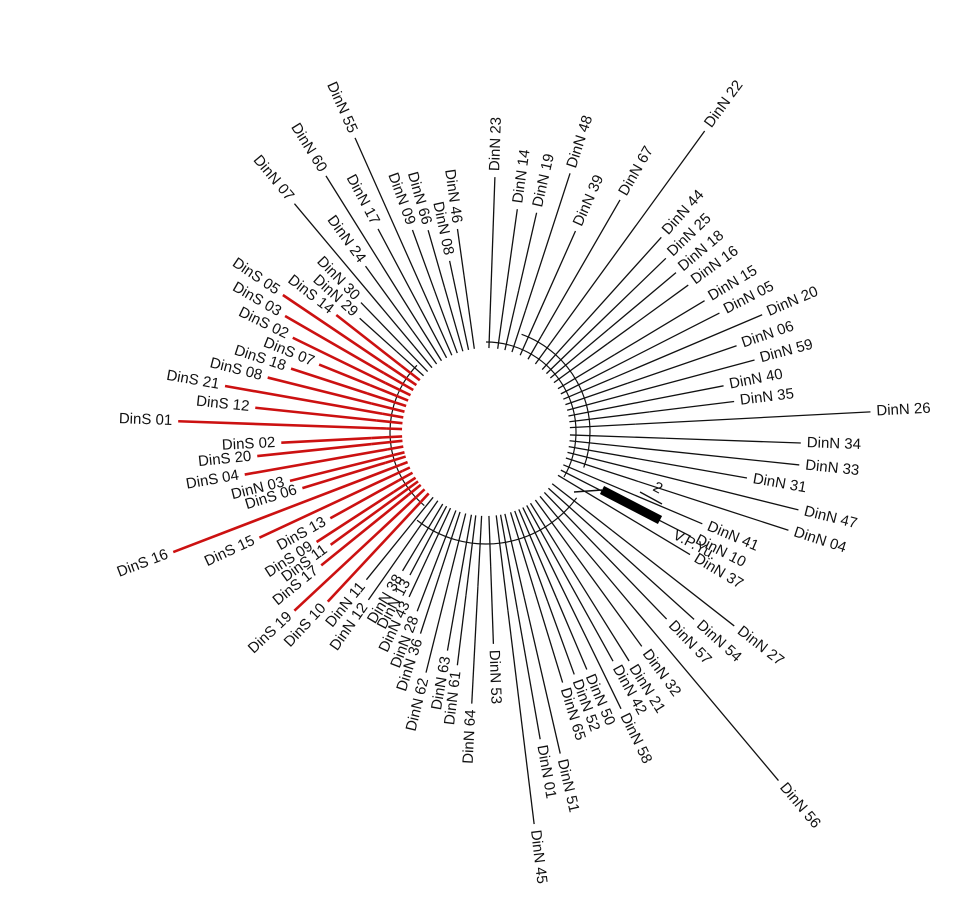  What do you see at coordinates (646, 521) in the screenshot?
I see `root-outgroup: 2 V.P.Yu.` at bounding box center [646, 521].